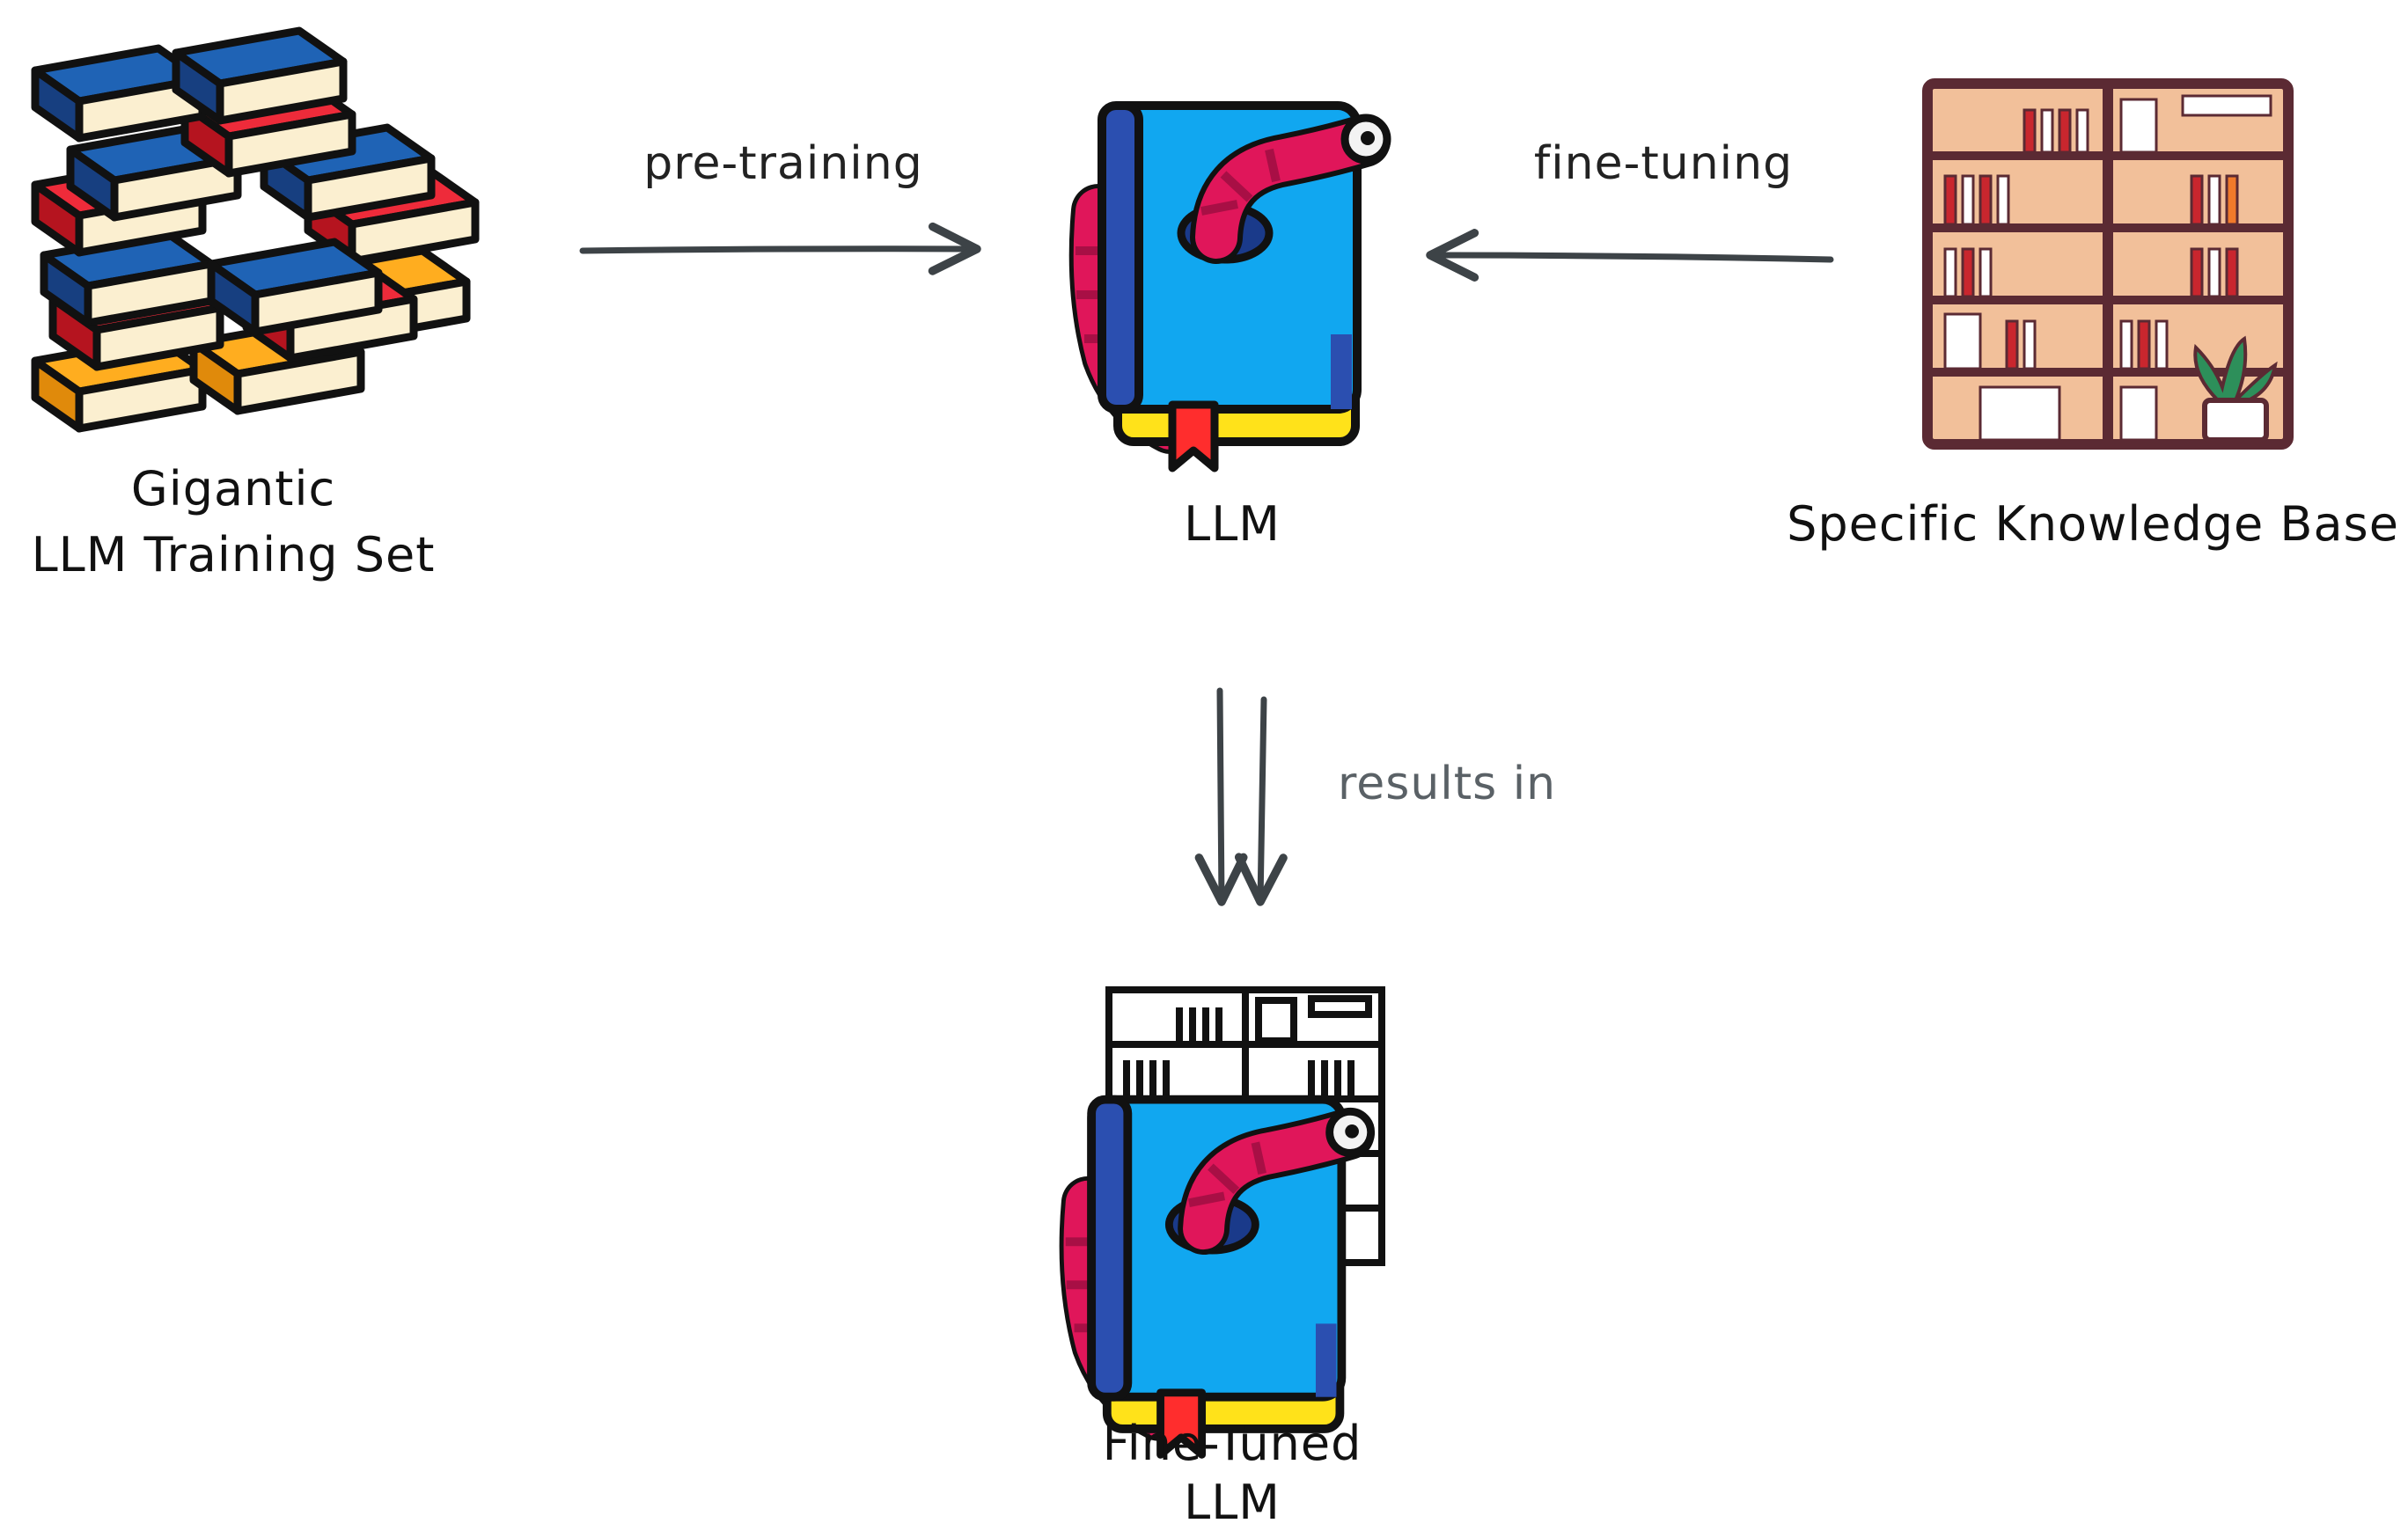 Image resolution: width=2408 pixels, height=1538 pixels. Describe the element at coordinates (1218, 1277) in the screenshot. I see `fine-tuned-book-worm-icon` at that location.